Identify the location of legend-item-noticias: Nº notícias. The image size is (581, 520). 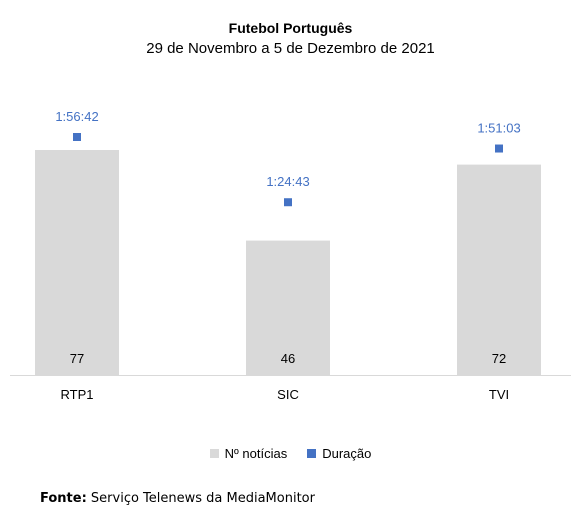
(248, 453).